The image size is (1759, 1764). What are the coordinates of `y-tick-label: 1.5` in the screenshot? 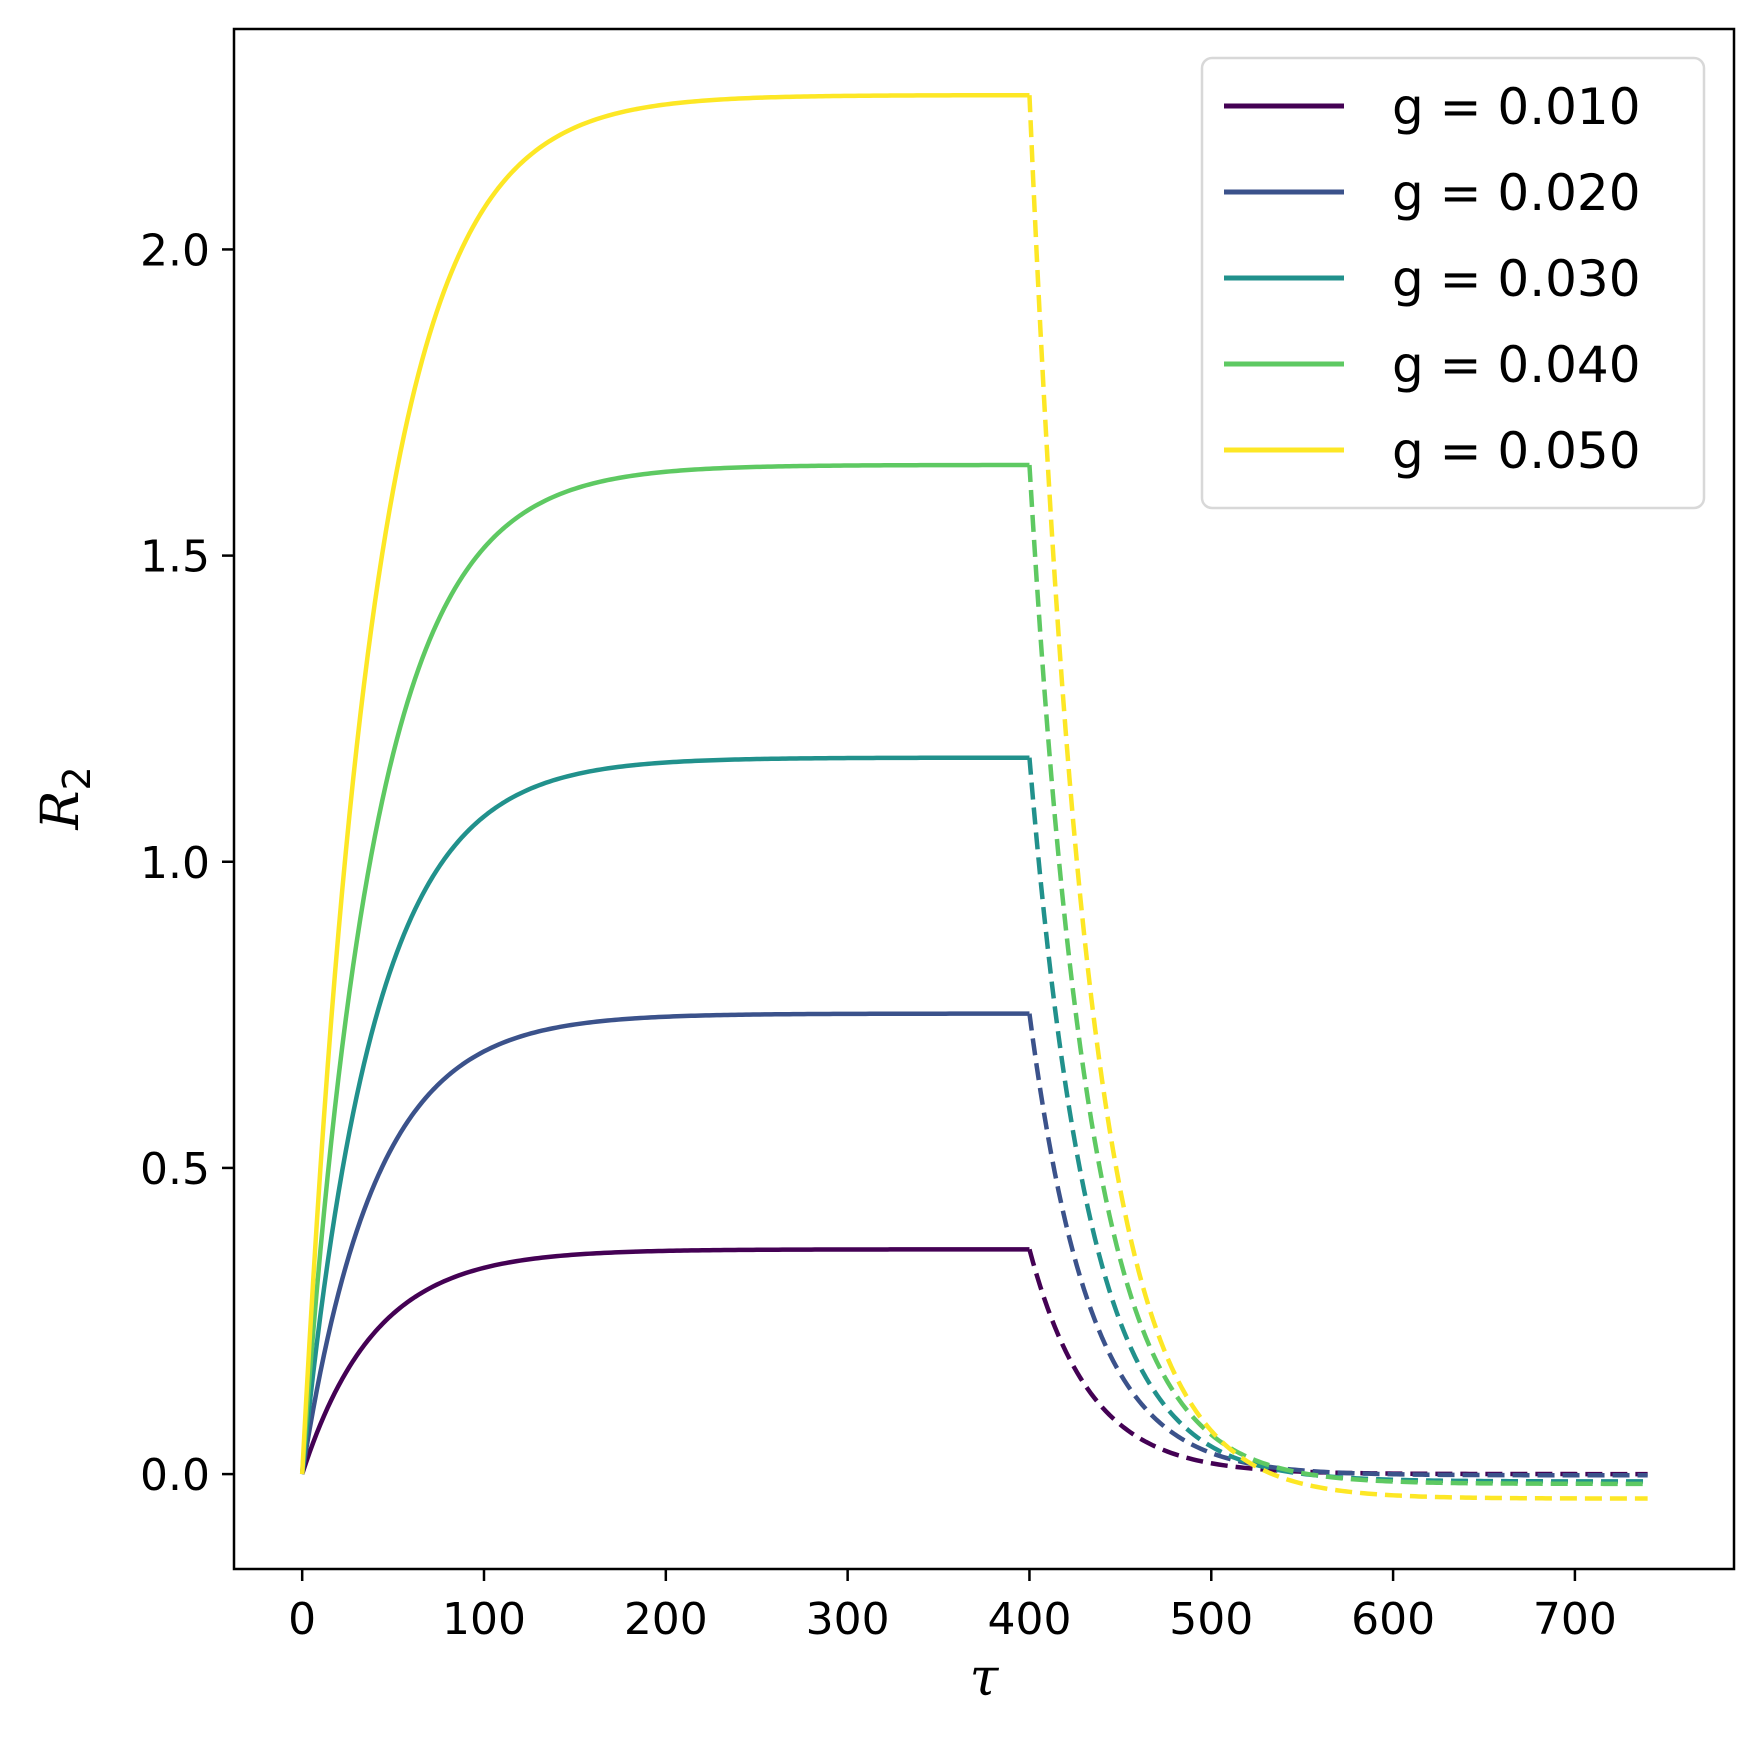 It's located at (175, 557).